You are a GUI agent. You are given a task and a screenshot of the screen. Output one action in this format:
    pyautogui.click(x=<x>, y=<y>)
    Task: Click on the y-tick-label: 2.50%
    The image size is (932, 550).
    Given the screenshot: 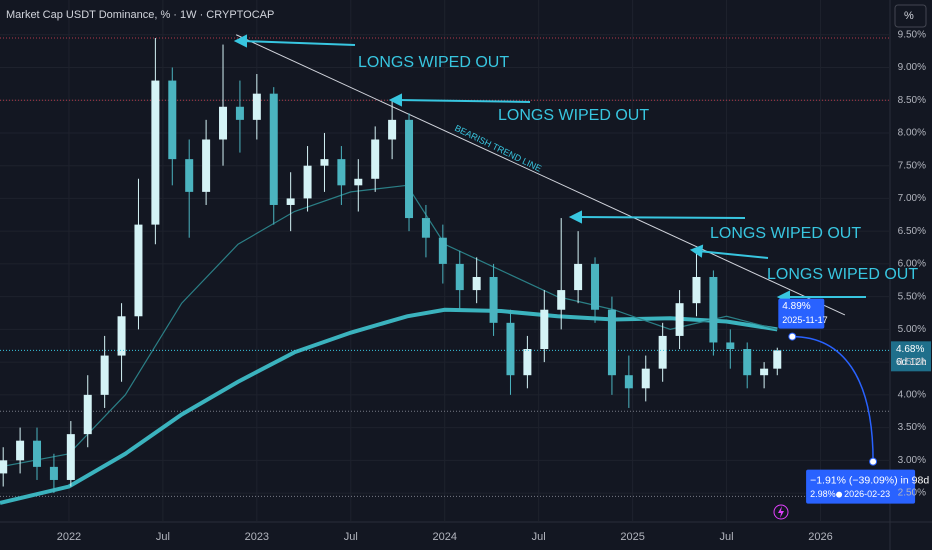 What is the action you would take?
    pyautogui.click(x=912, y=493)
    